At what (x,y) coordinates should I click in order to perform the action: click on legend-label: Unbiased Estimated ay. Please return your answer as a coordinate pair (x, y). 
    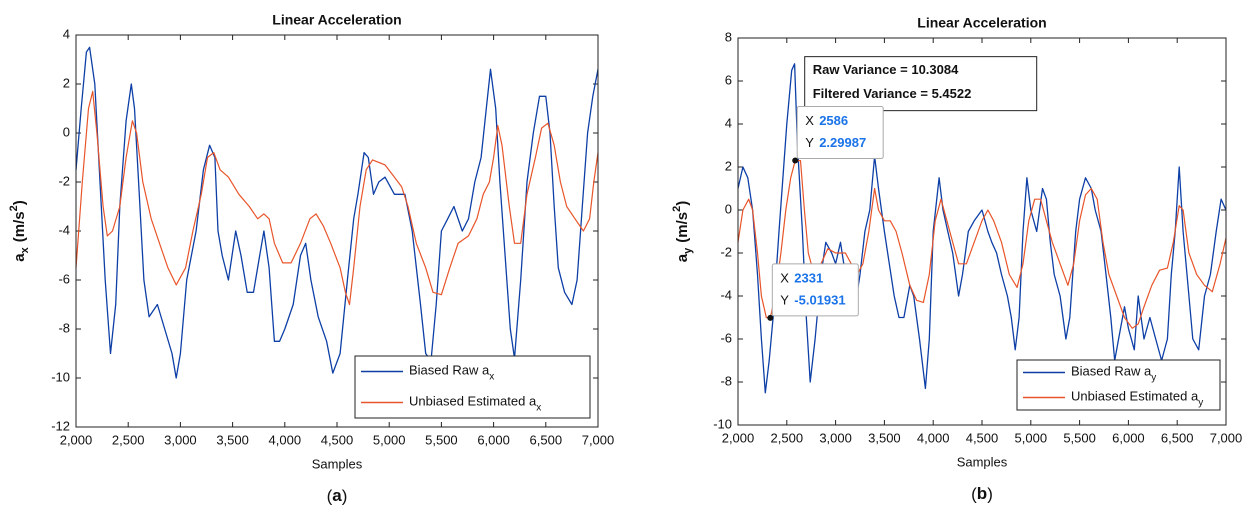
    Looking at the image, I should click on (1137, 398).